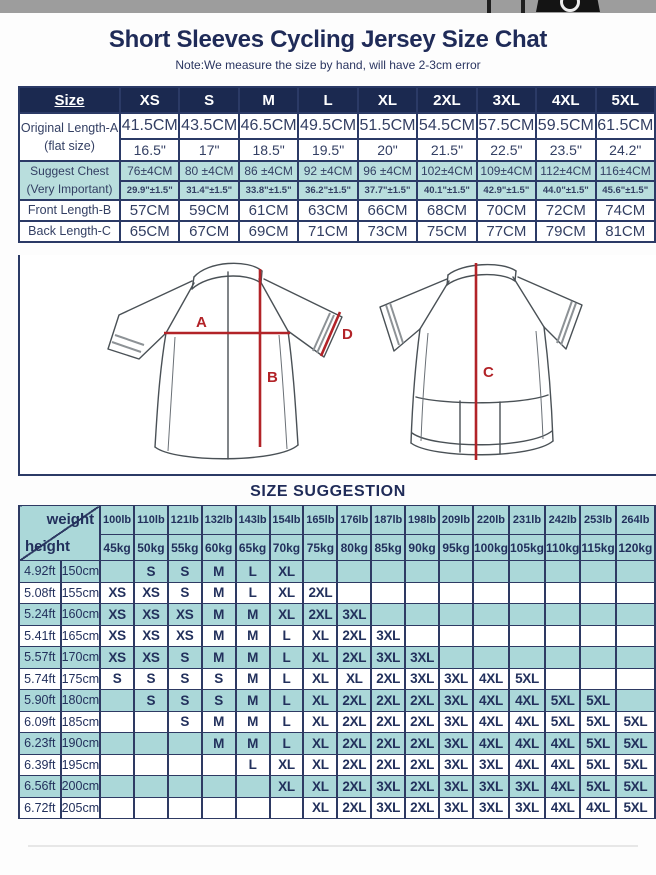  I want to click on measurement-label: Suggest Chest (Very Important), so click(69, 180).